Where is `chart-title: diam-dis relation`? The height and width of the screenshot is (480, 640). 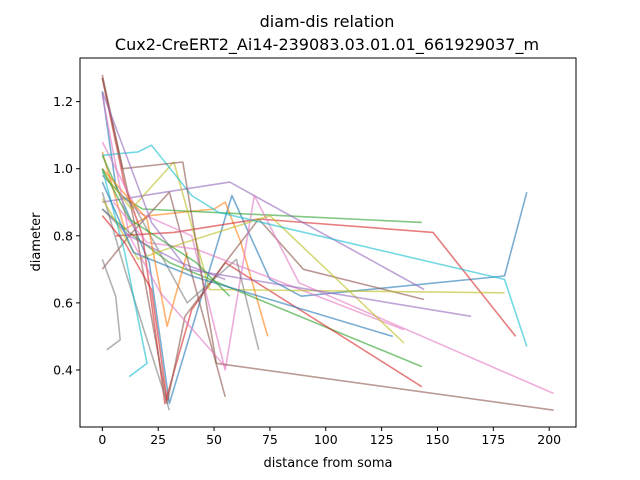 chart-title: diam-dis relation is located at coordinates (327, 21).